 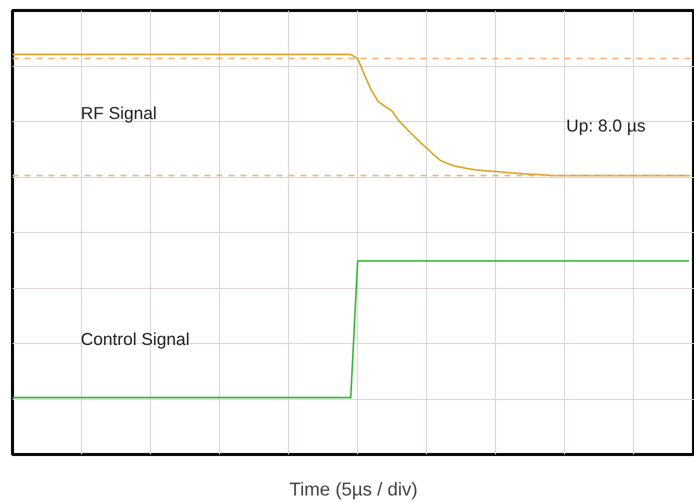 What do you see at coordinates (353, 489) in the screenshot?
I see `x-axis-title: Time (5µs / div)` at bounding box center [353, 489].